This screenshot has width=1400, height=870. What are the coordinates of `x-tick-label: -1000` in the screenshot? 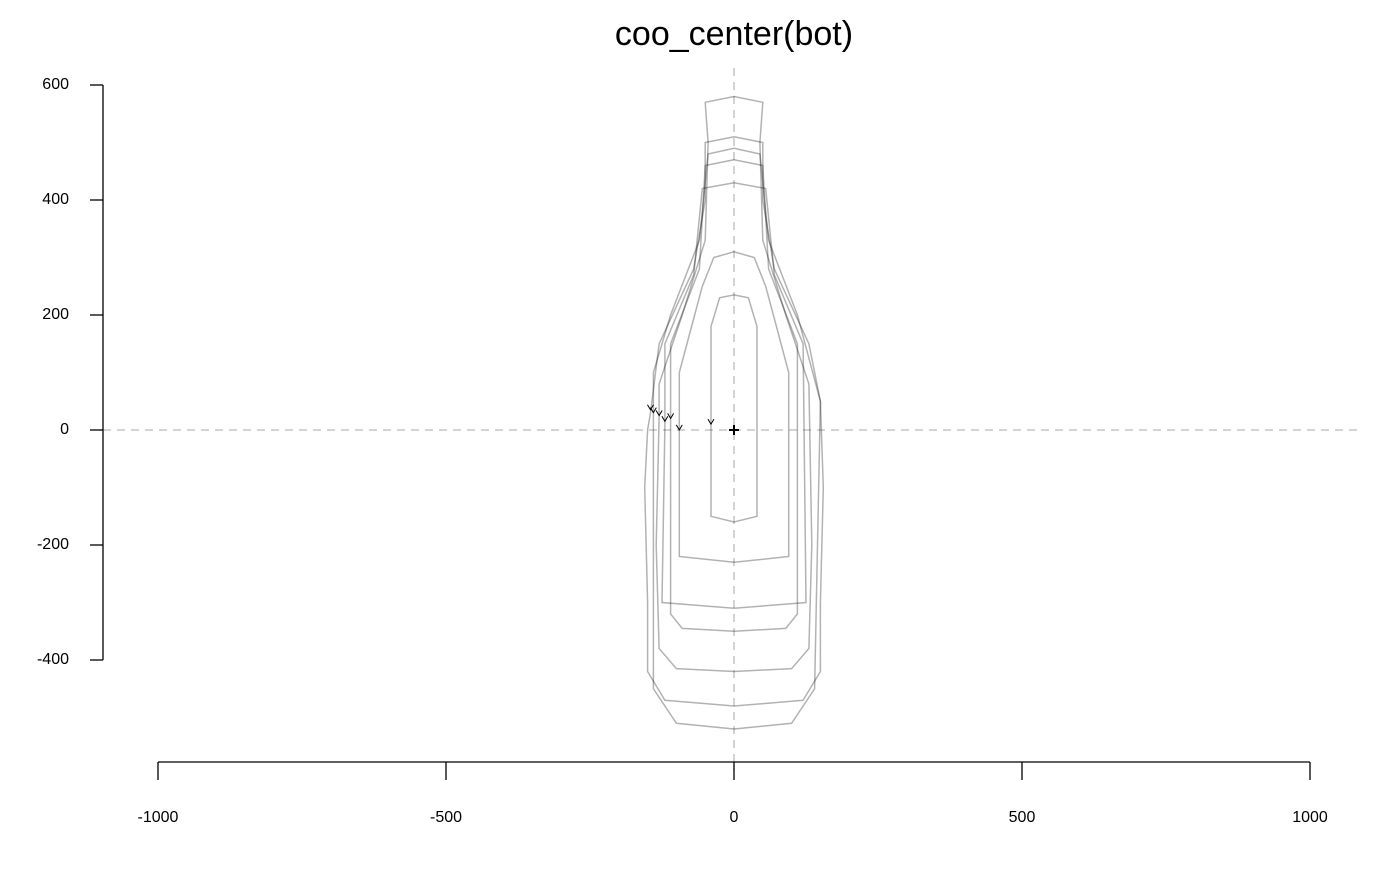 It's located at (158, 817).